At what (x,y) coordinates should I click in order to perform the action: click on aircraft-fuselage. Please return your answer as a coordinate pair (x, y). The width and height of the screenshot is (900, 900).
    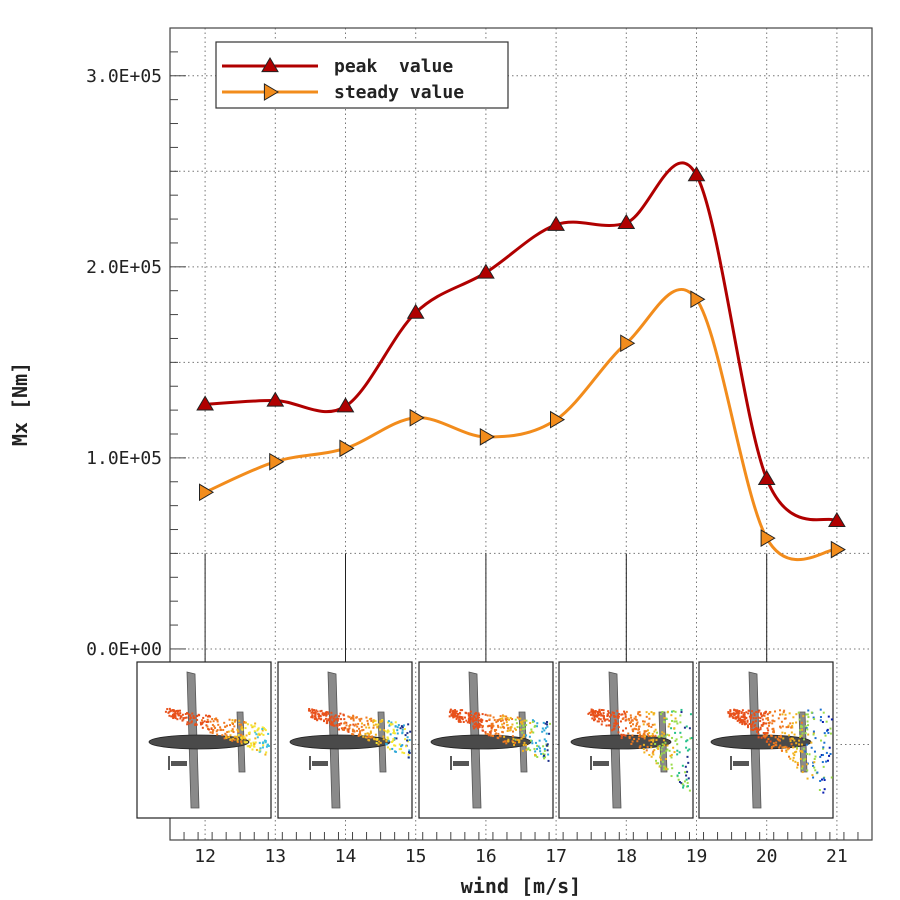
    Looking at the image, I should click on (481, 742).